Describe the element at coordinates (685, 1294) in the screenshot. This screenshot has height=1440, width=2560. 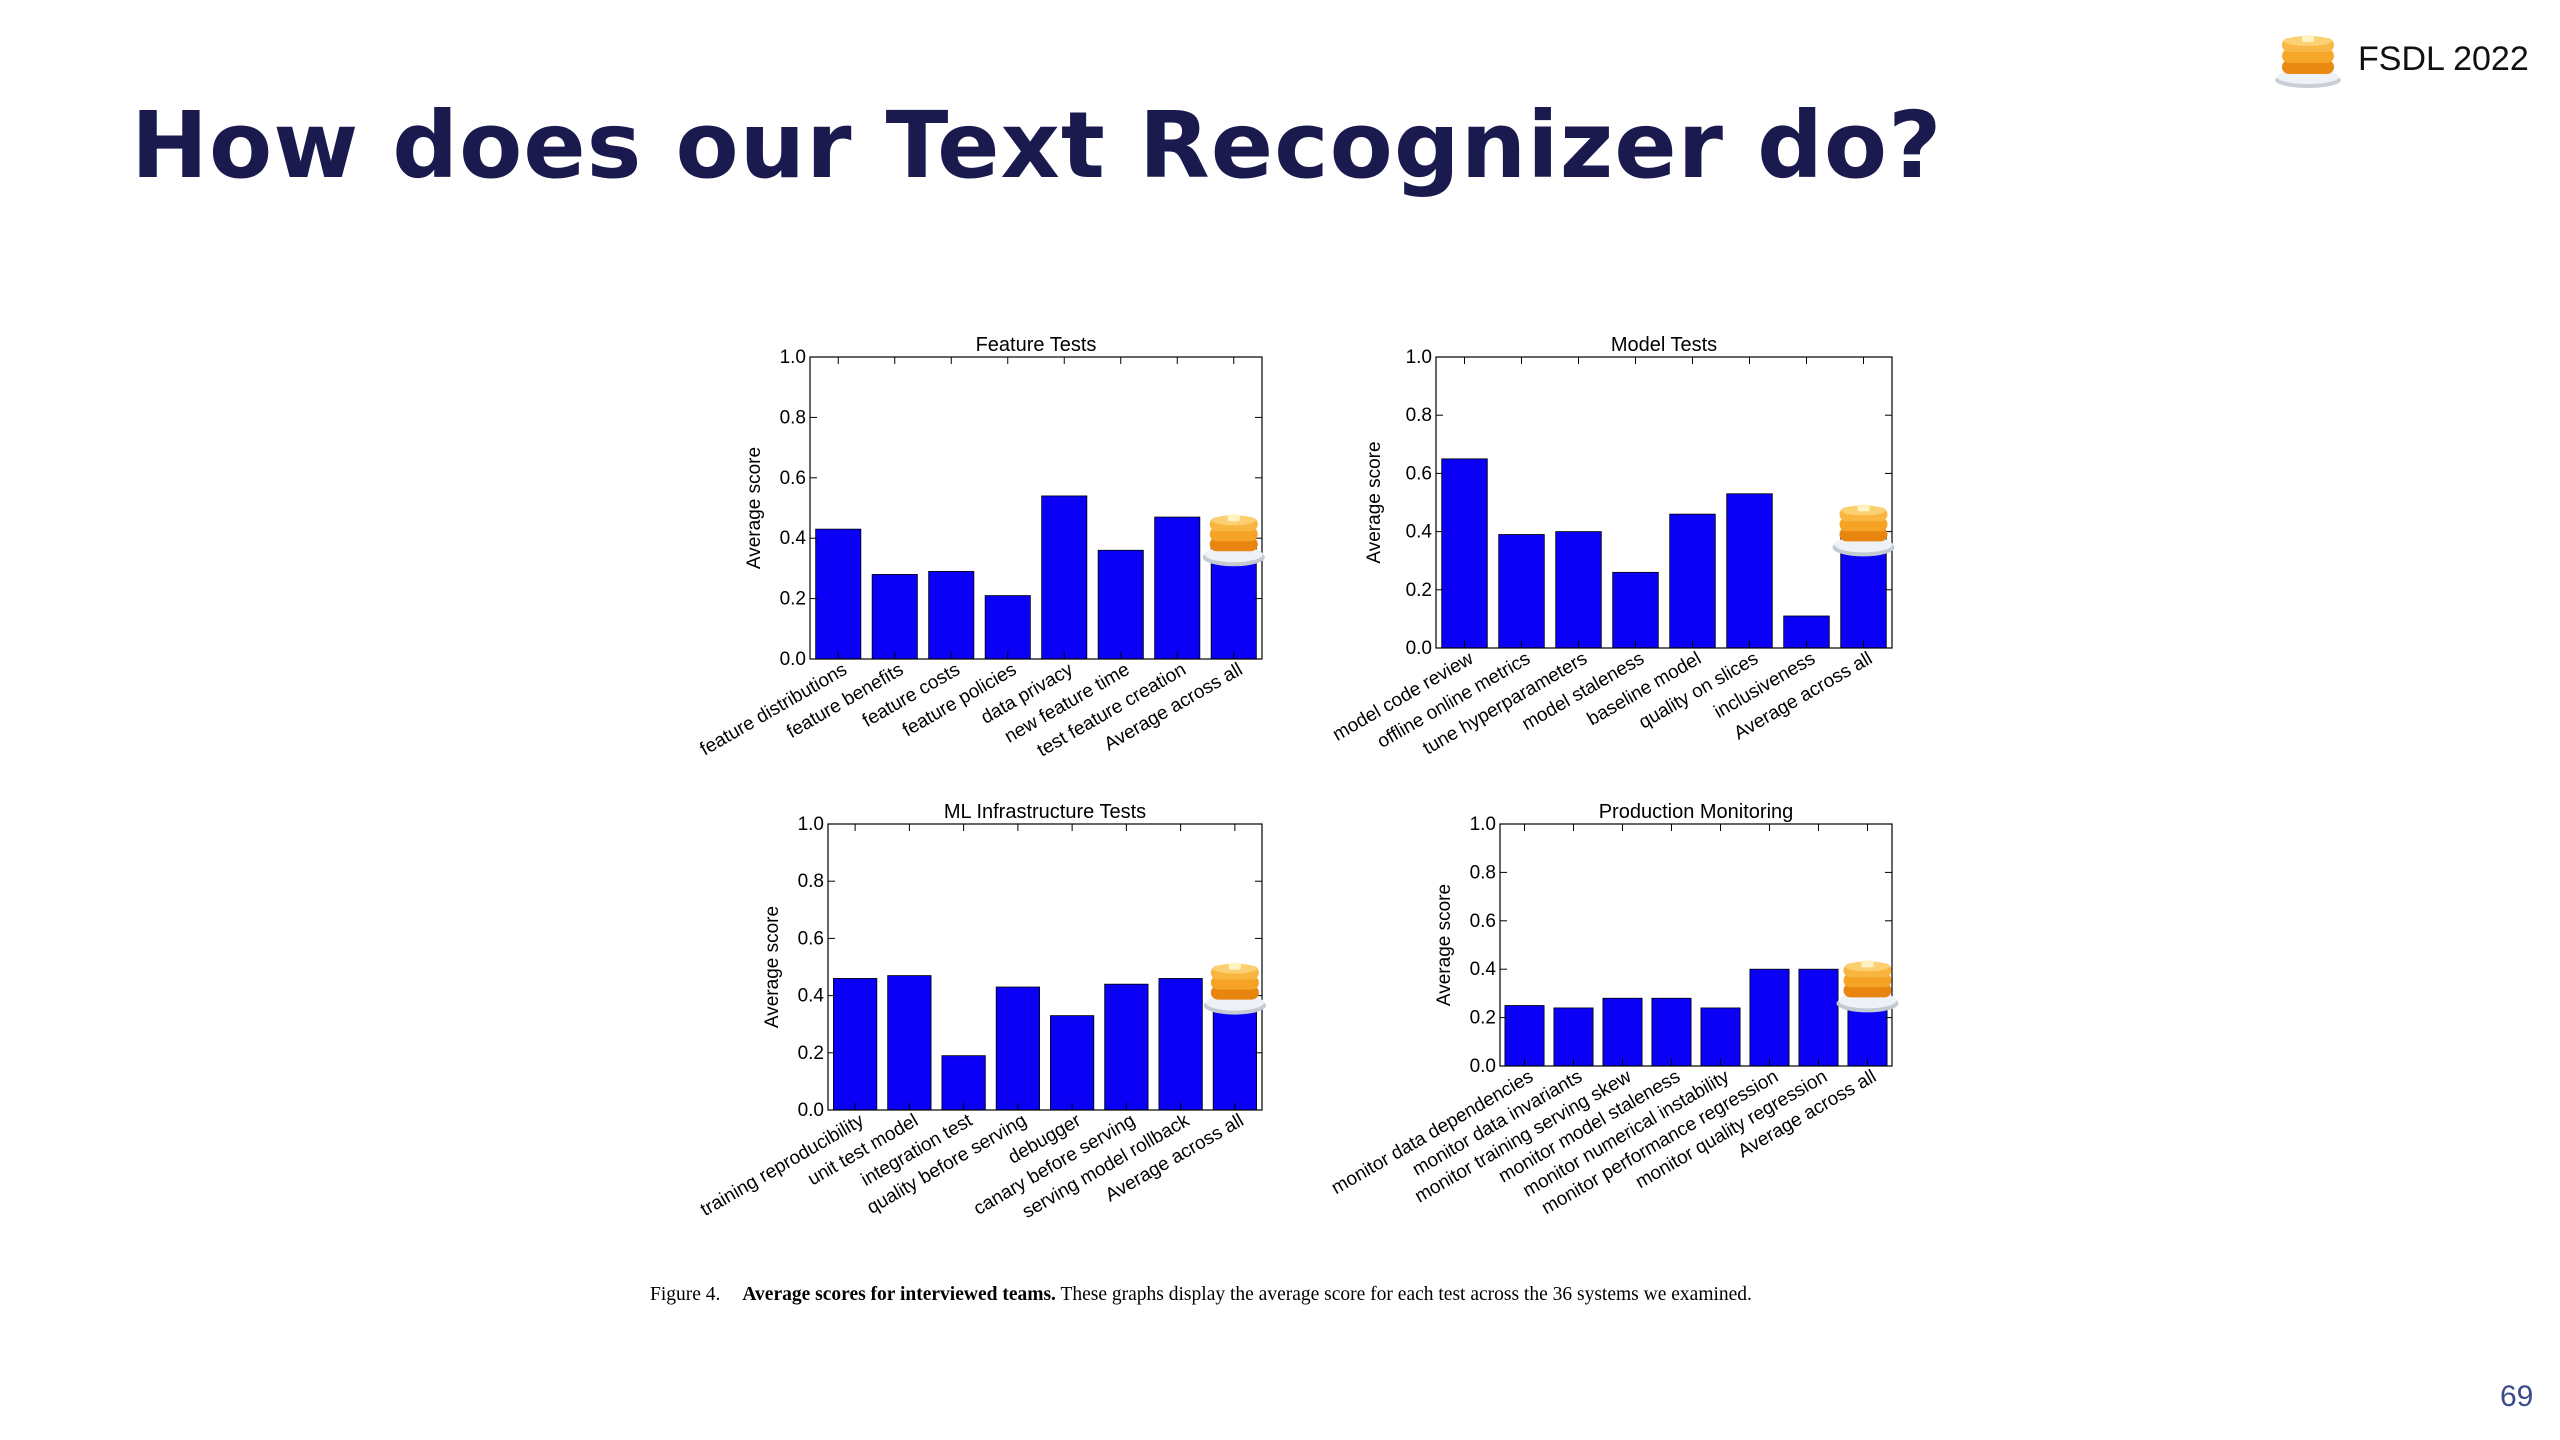
I see `caption-label: Figure 4.` at that location.